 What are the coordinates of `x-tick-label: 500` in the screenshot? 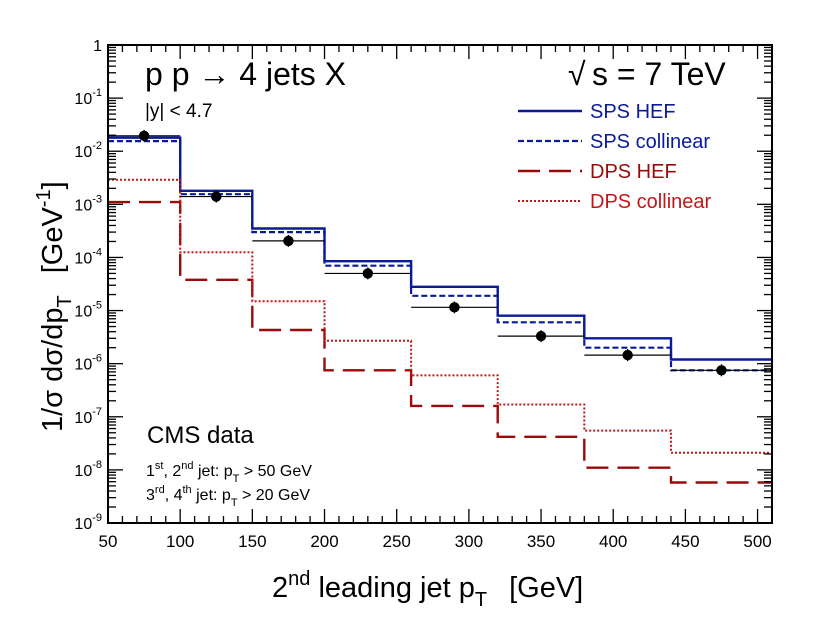 It's located at (757, 541).